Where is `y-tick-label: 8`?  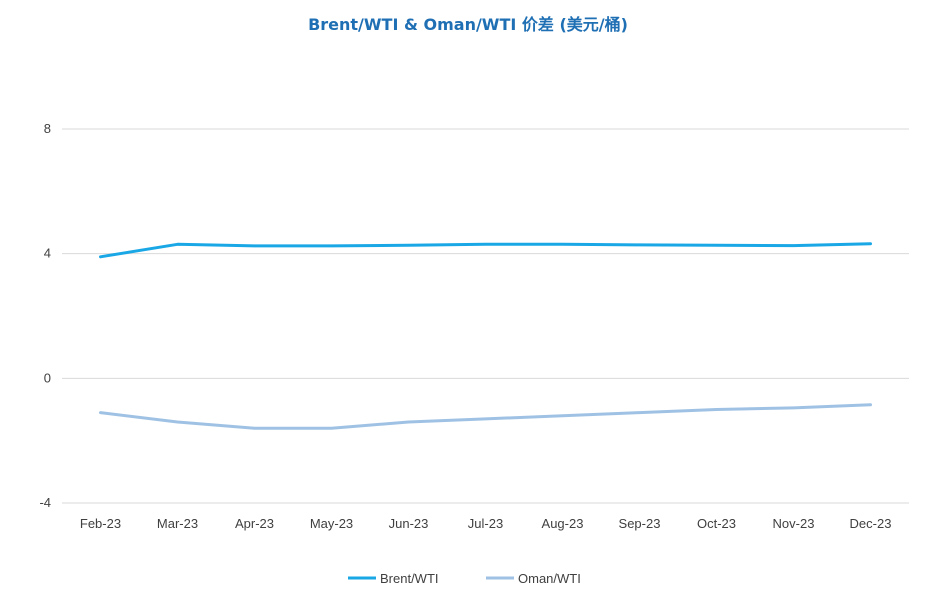 y-tick-label: 8 is located at coordinates (47, 128).